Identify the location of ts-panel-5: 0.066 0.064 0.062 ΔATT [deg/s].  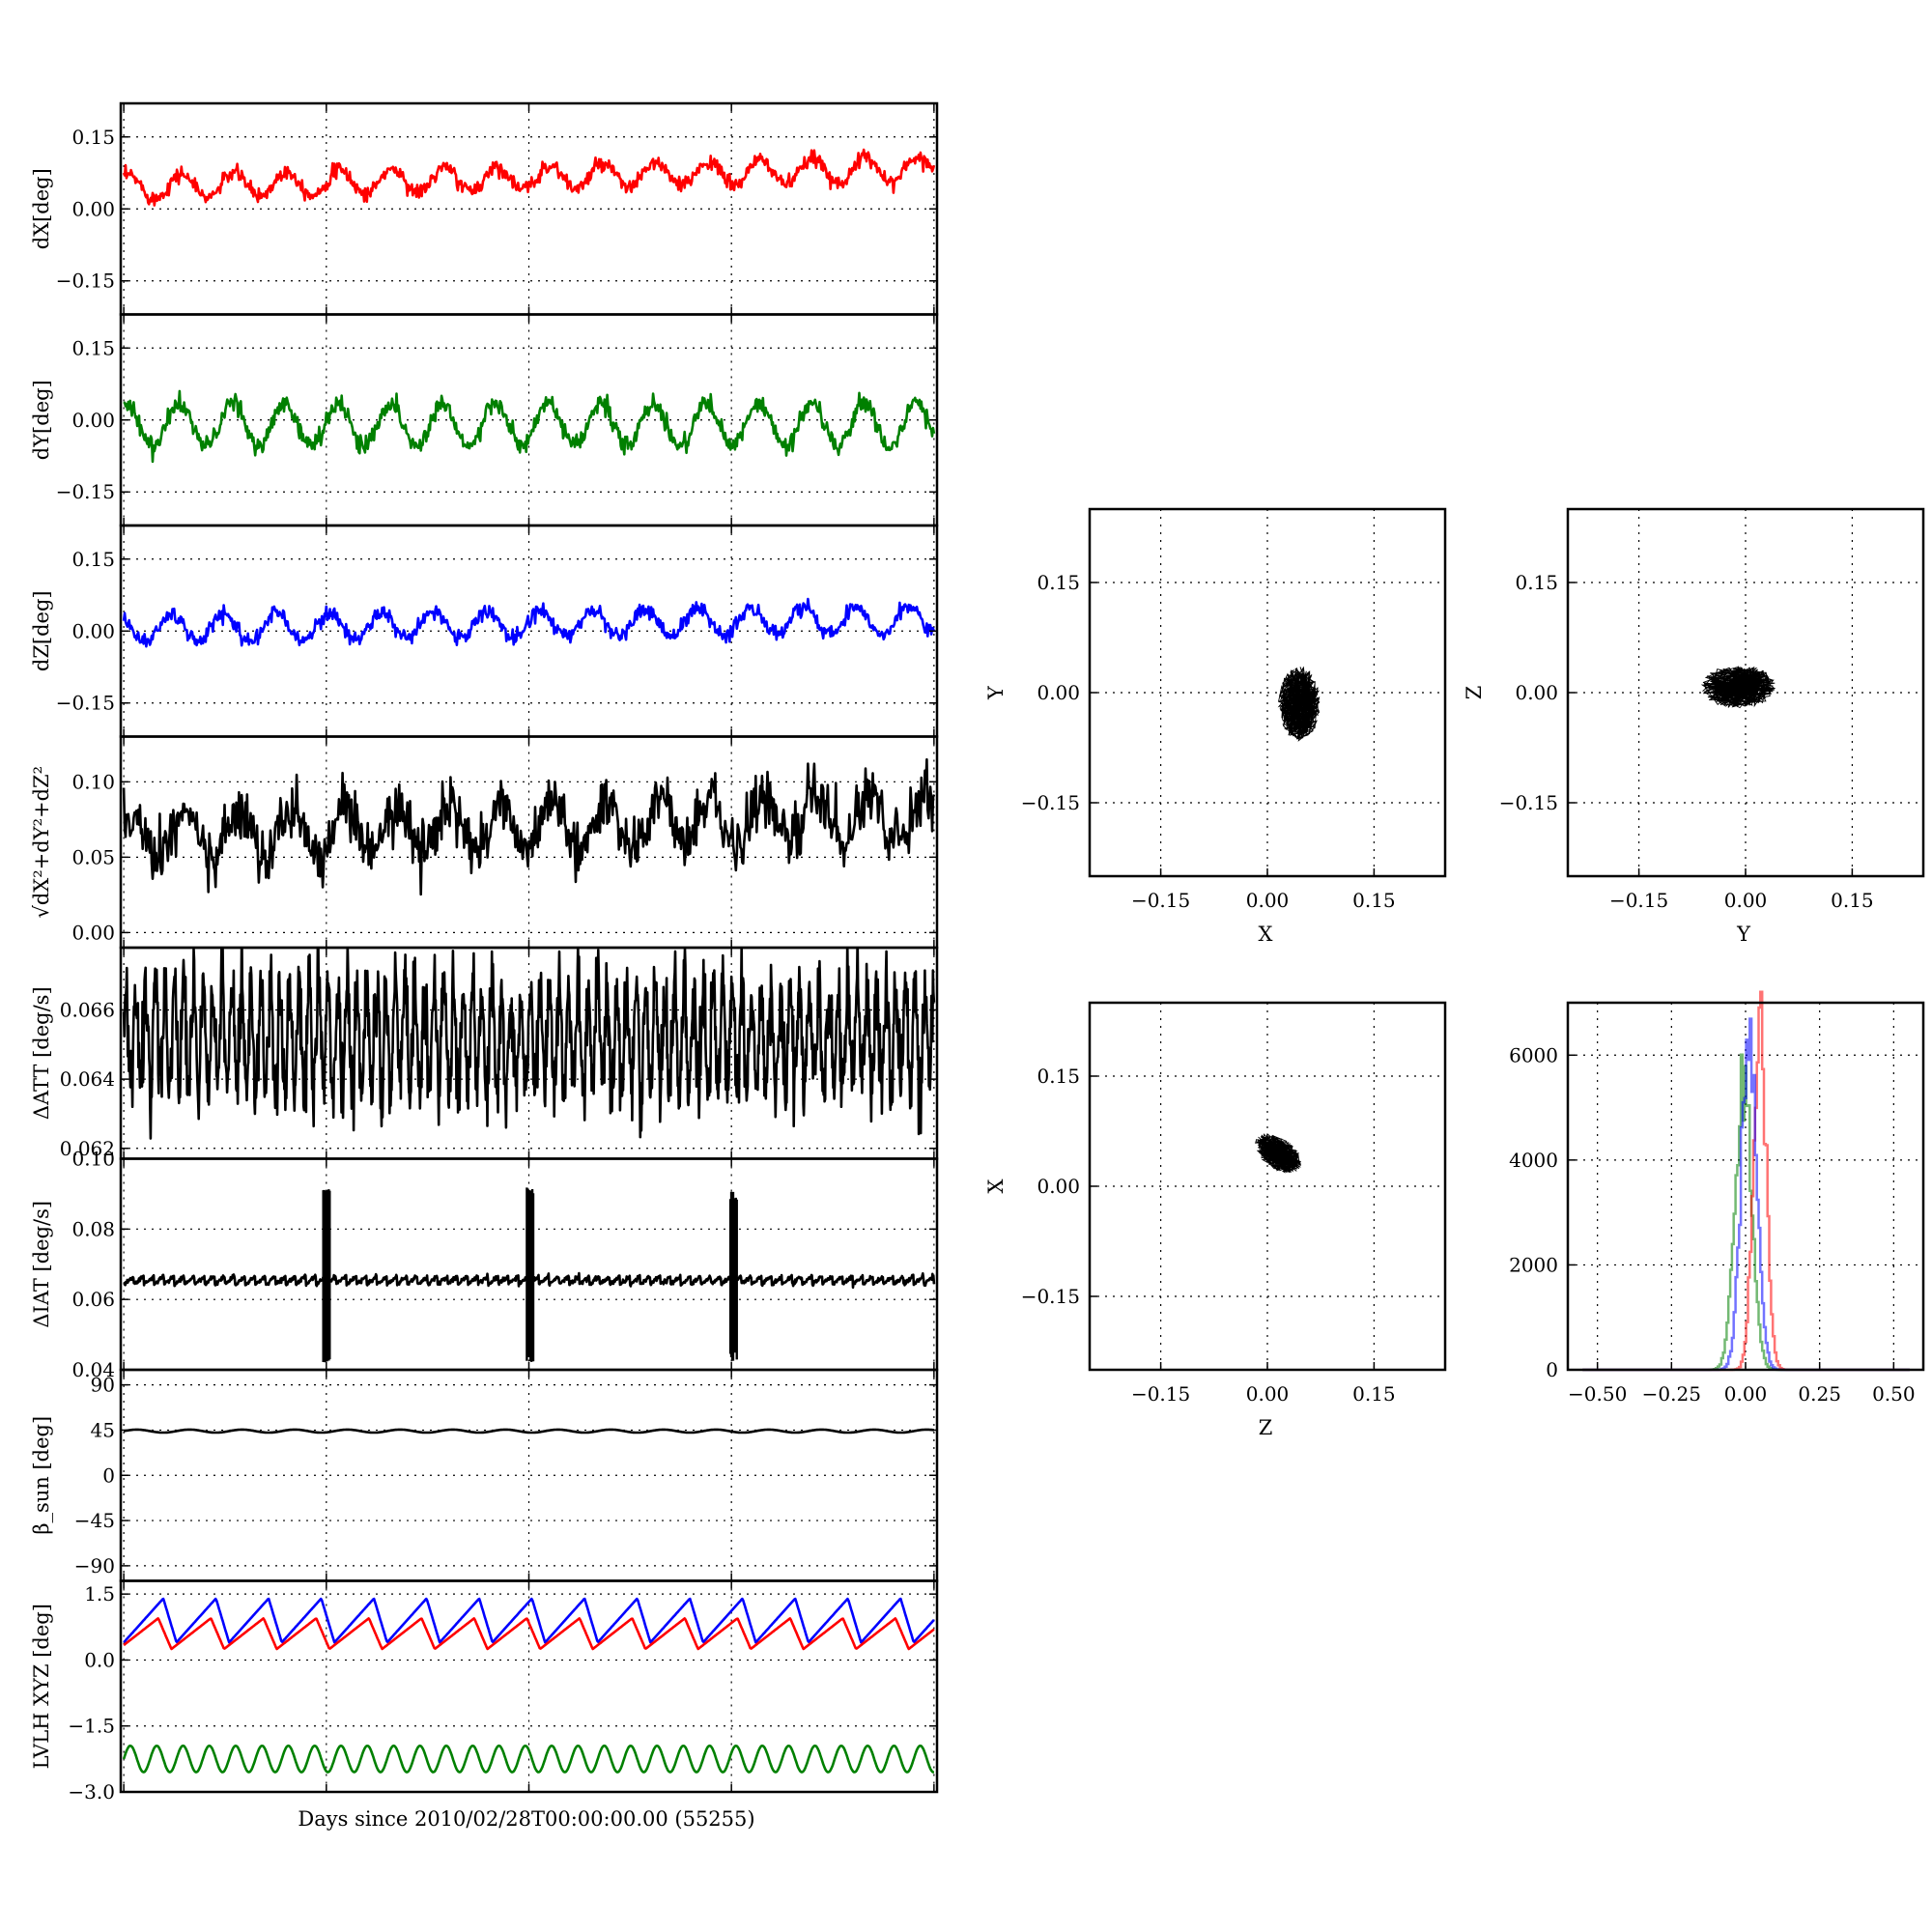
(484, 1053).